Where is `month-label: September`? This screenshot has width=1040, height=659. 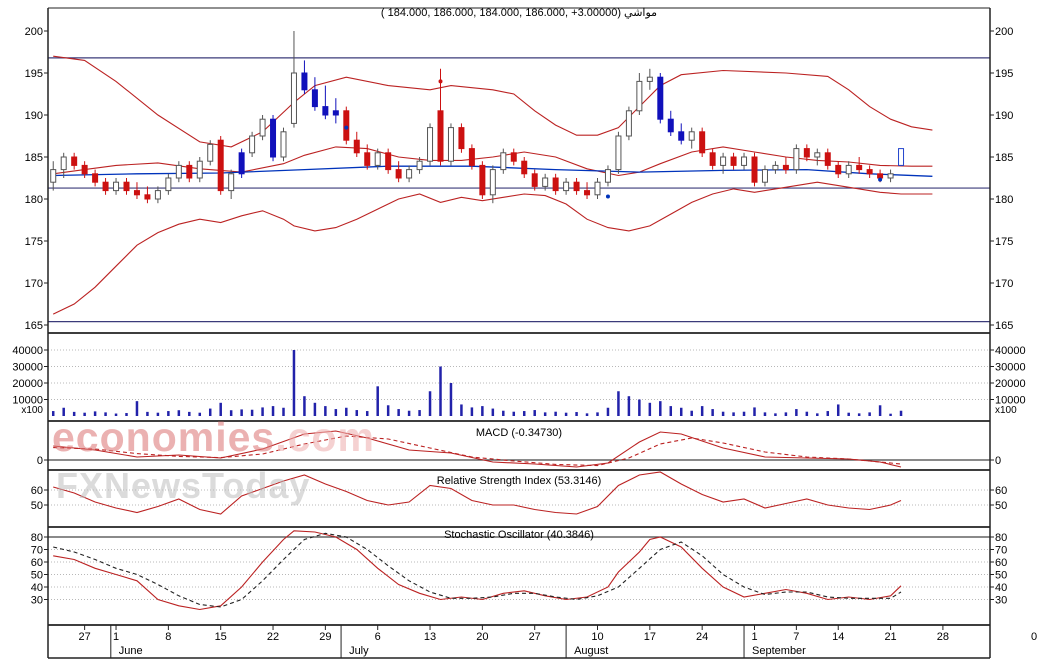
month-label: September is located at coordinates (779, 651).